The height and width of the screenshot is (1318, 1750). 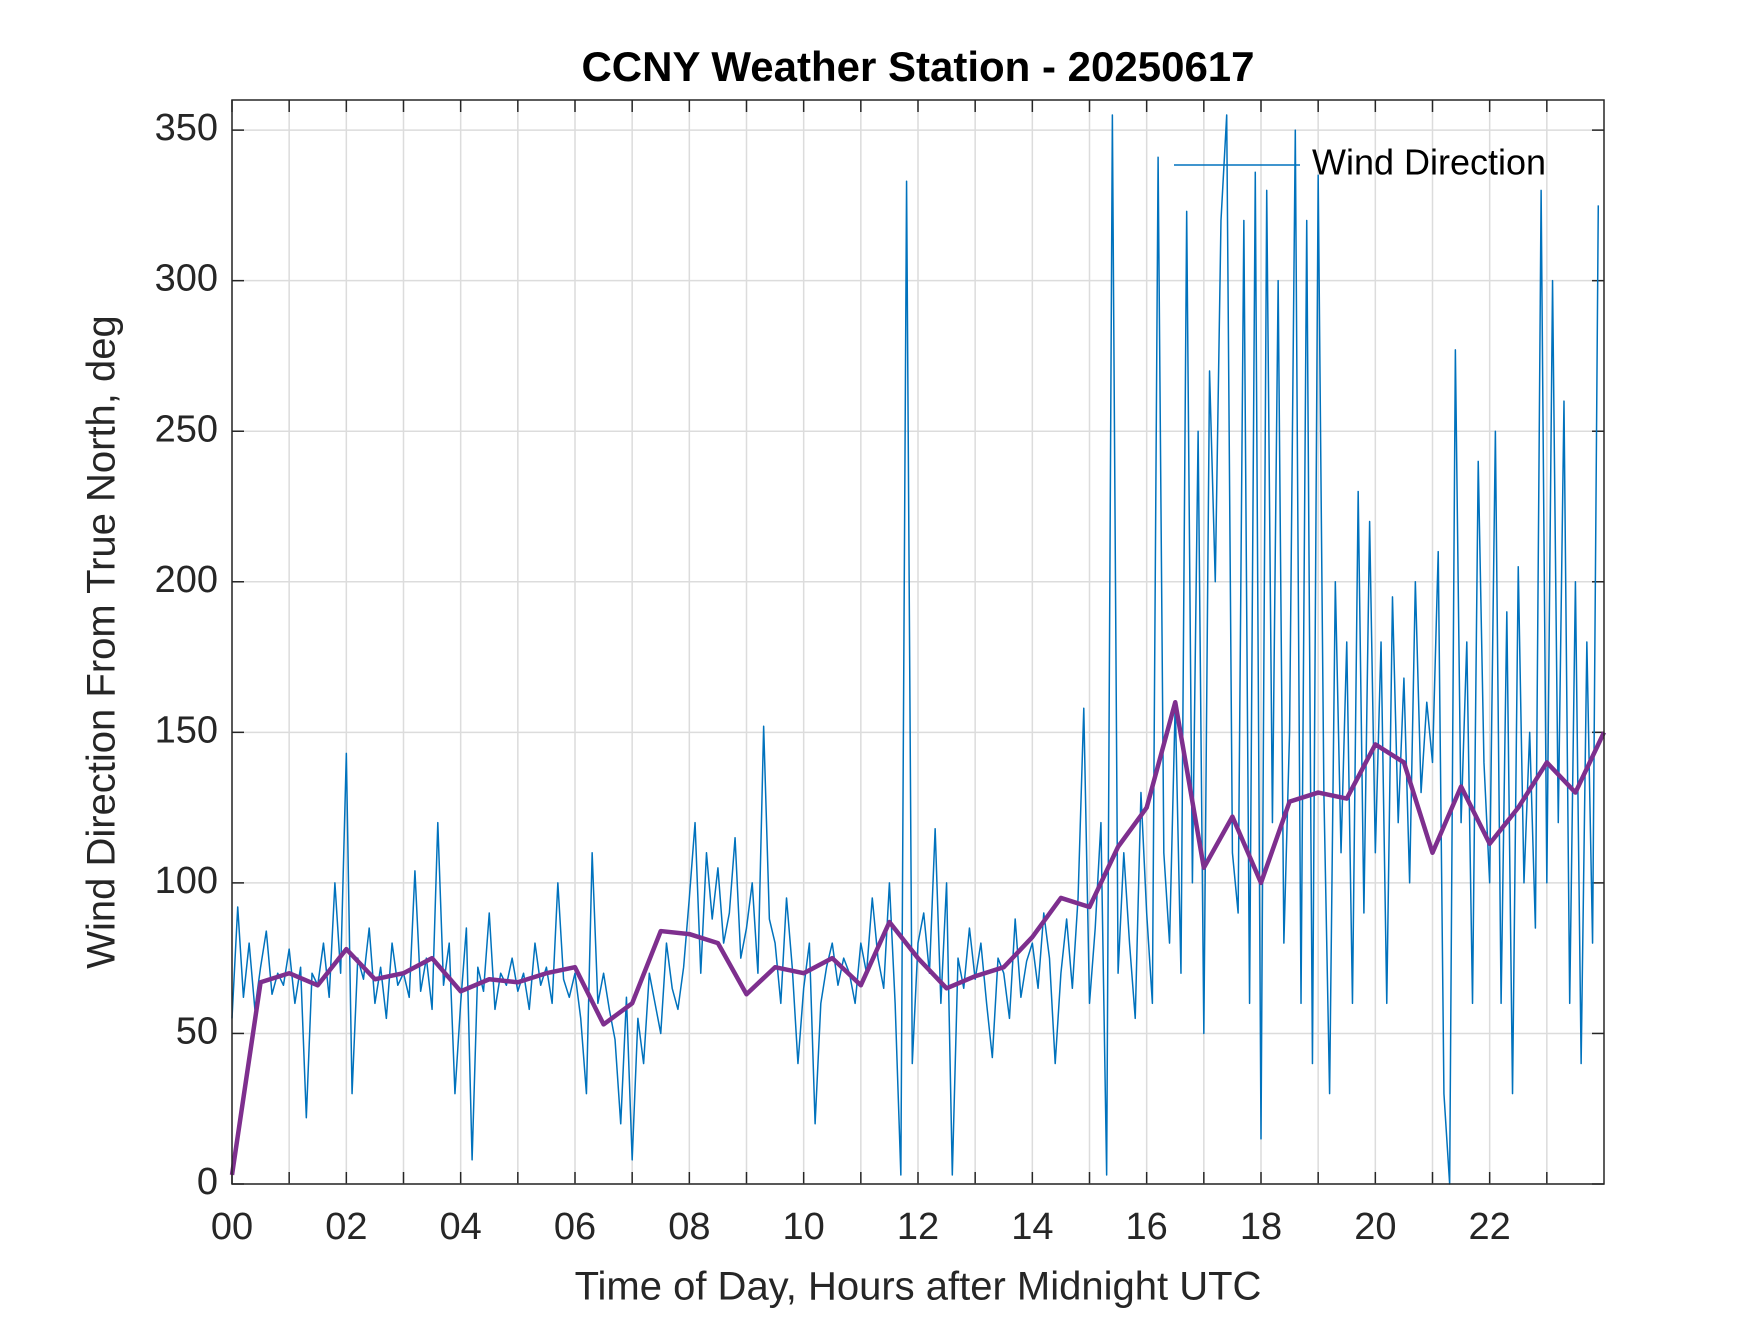 I want to click on x-tick-label: 02, so click(x=346, y=1227).